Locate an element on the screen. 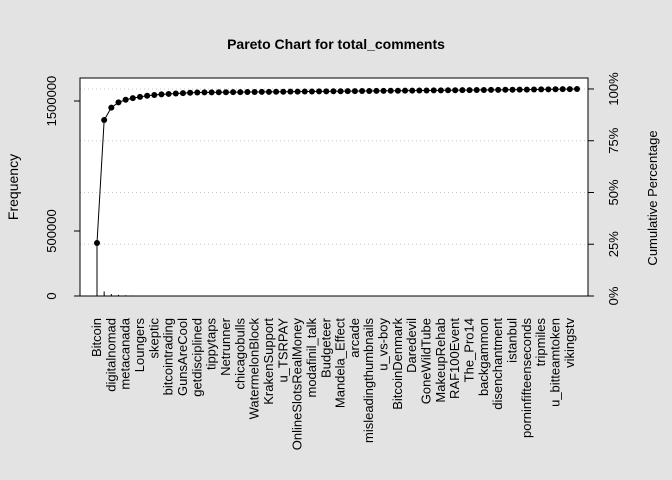 The height and width of the screenshot is (480, 672). x-tick-label: misleadingthumbnails is located at coordinates (368, 381).